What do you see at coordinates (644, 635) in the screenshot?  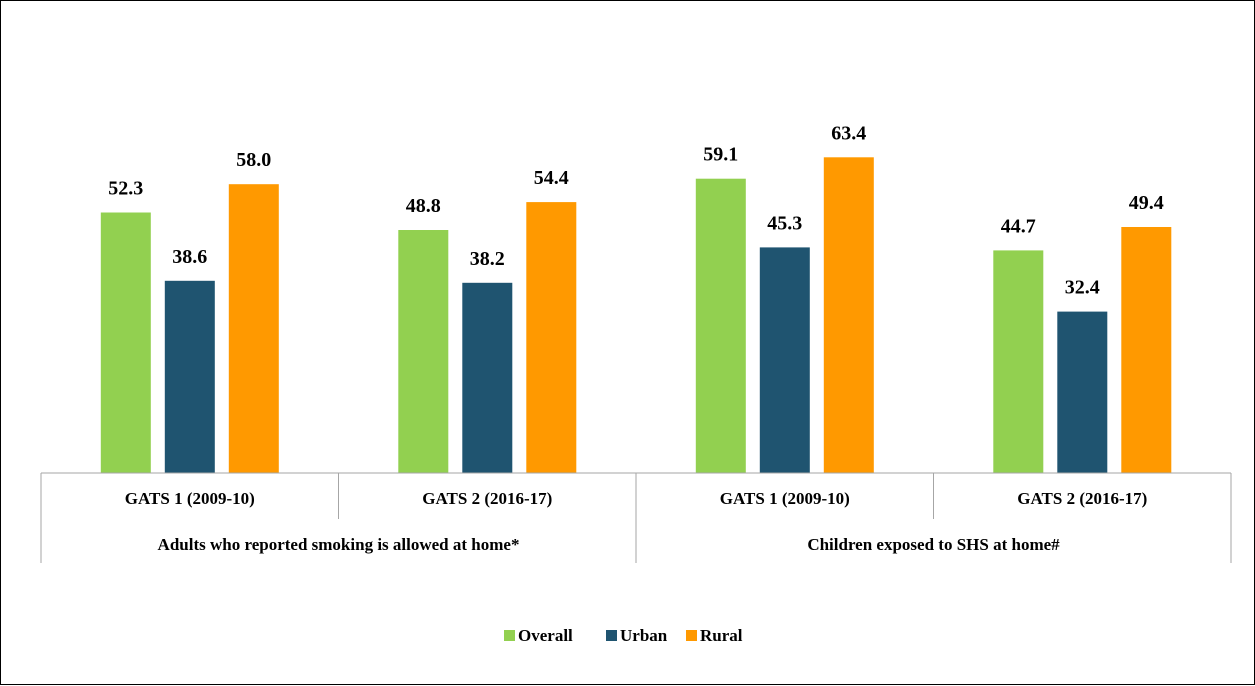 I see `legend-label-urban: Urban` at bounding box center [644, 635].